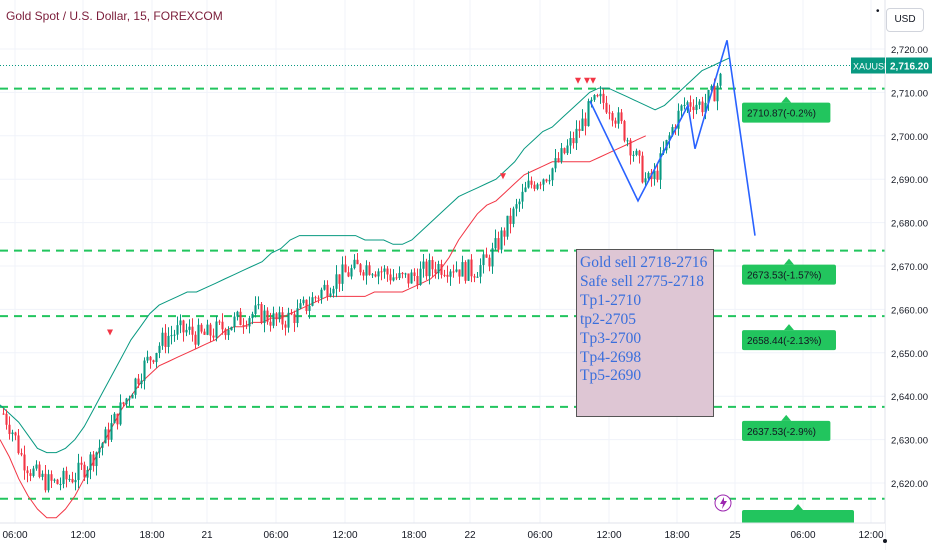  Describe the element at coordinates (909, 137) in the screenshot. I see `price-tick-label: 2,700.00` at that location.